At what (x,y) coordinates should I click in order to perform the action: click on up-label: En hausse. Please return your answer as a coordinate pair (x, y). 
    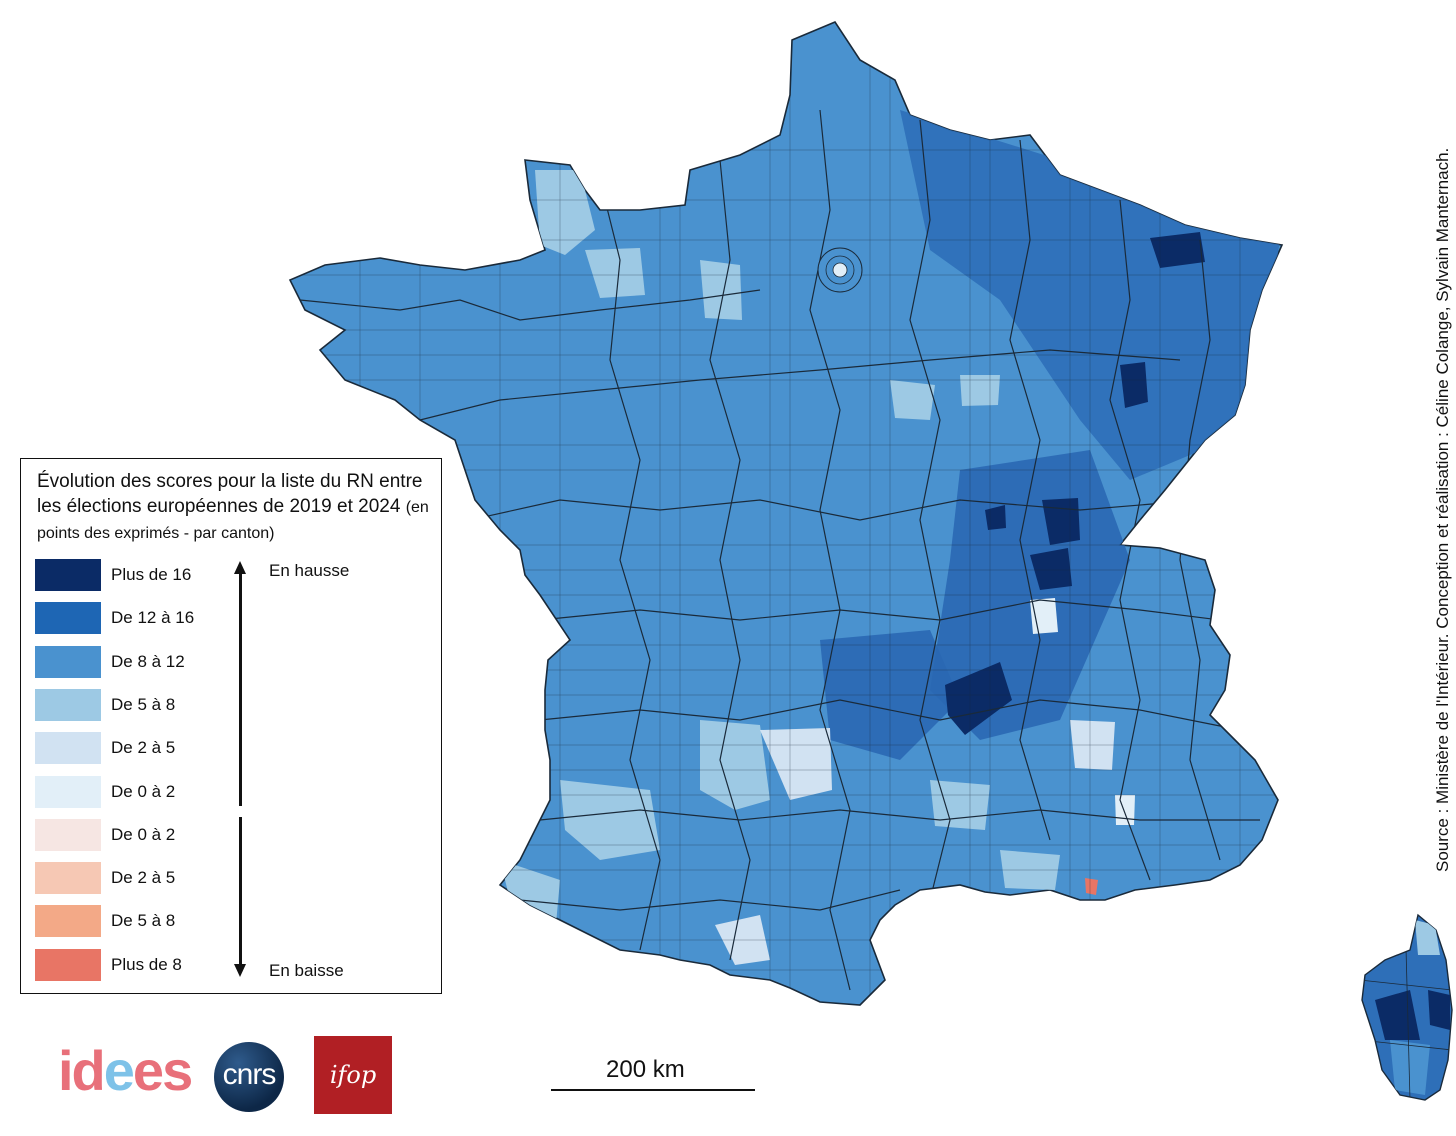
    Looking at the image, I should click on (309, 570).